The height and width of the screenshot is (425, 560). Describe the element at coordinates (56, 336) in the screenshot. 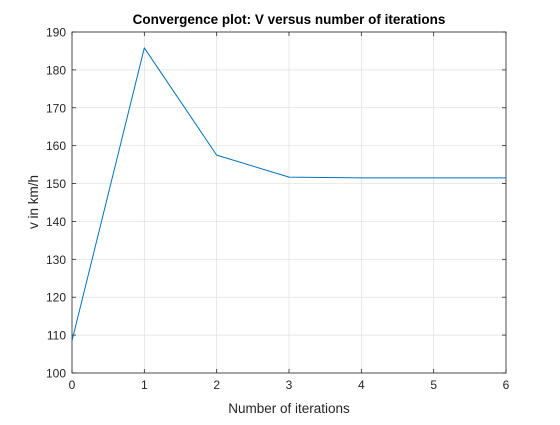

I see `y-tick-label: 110` at that location.